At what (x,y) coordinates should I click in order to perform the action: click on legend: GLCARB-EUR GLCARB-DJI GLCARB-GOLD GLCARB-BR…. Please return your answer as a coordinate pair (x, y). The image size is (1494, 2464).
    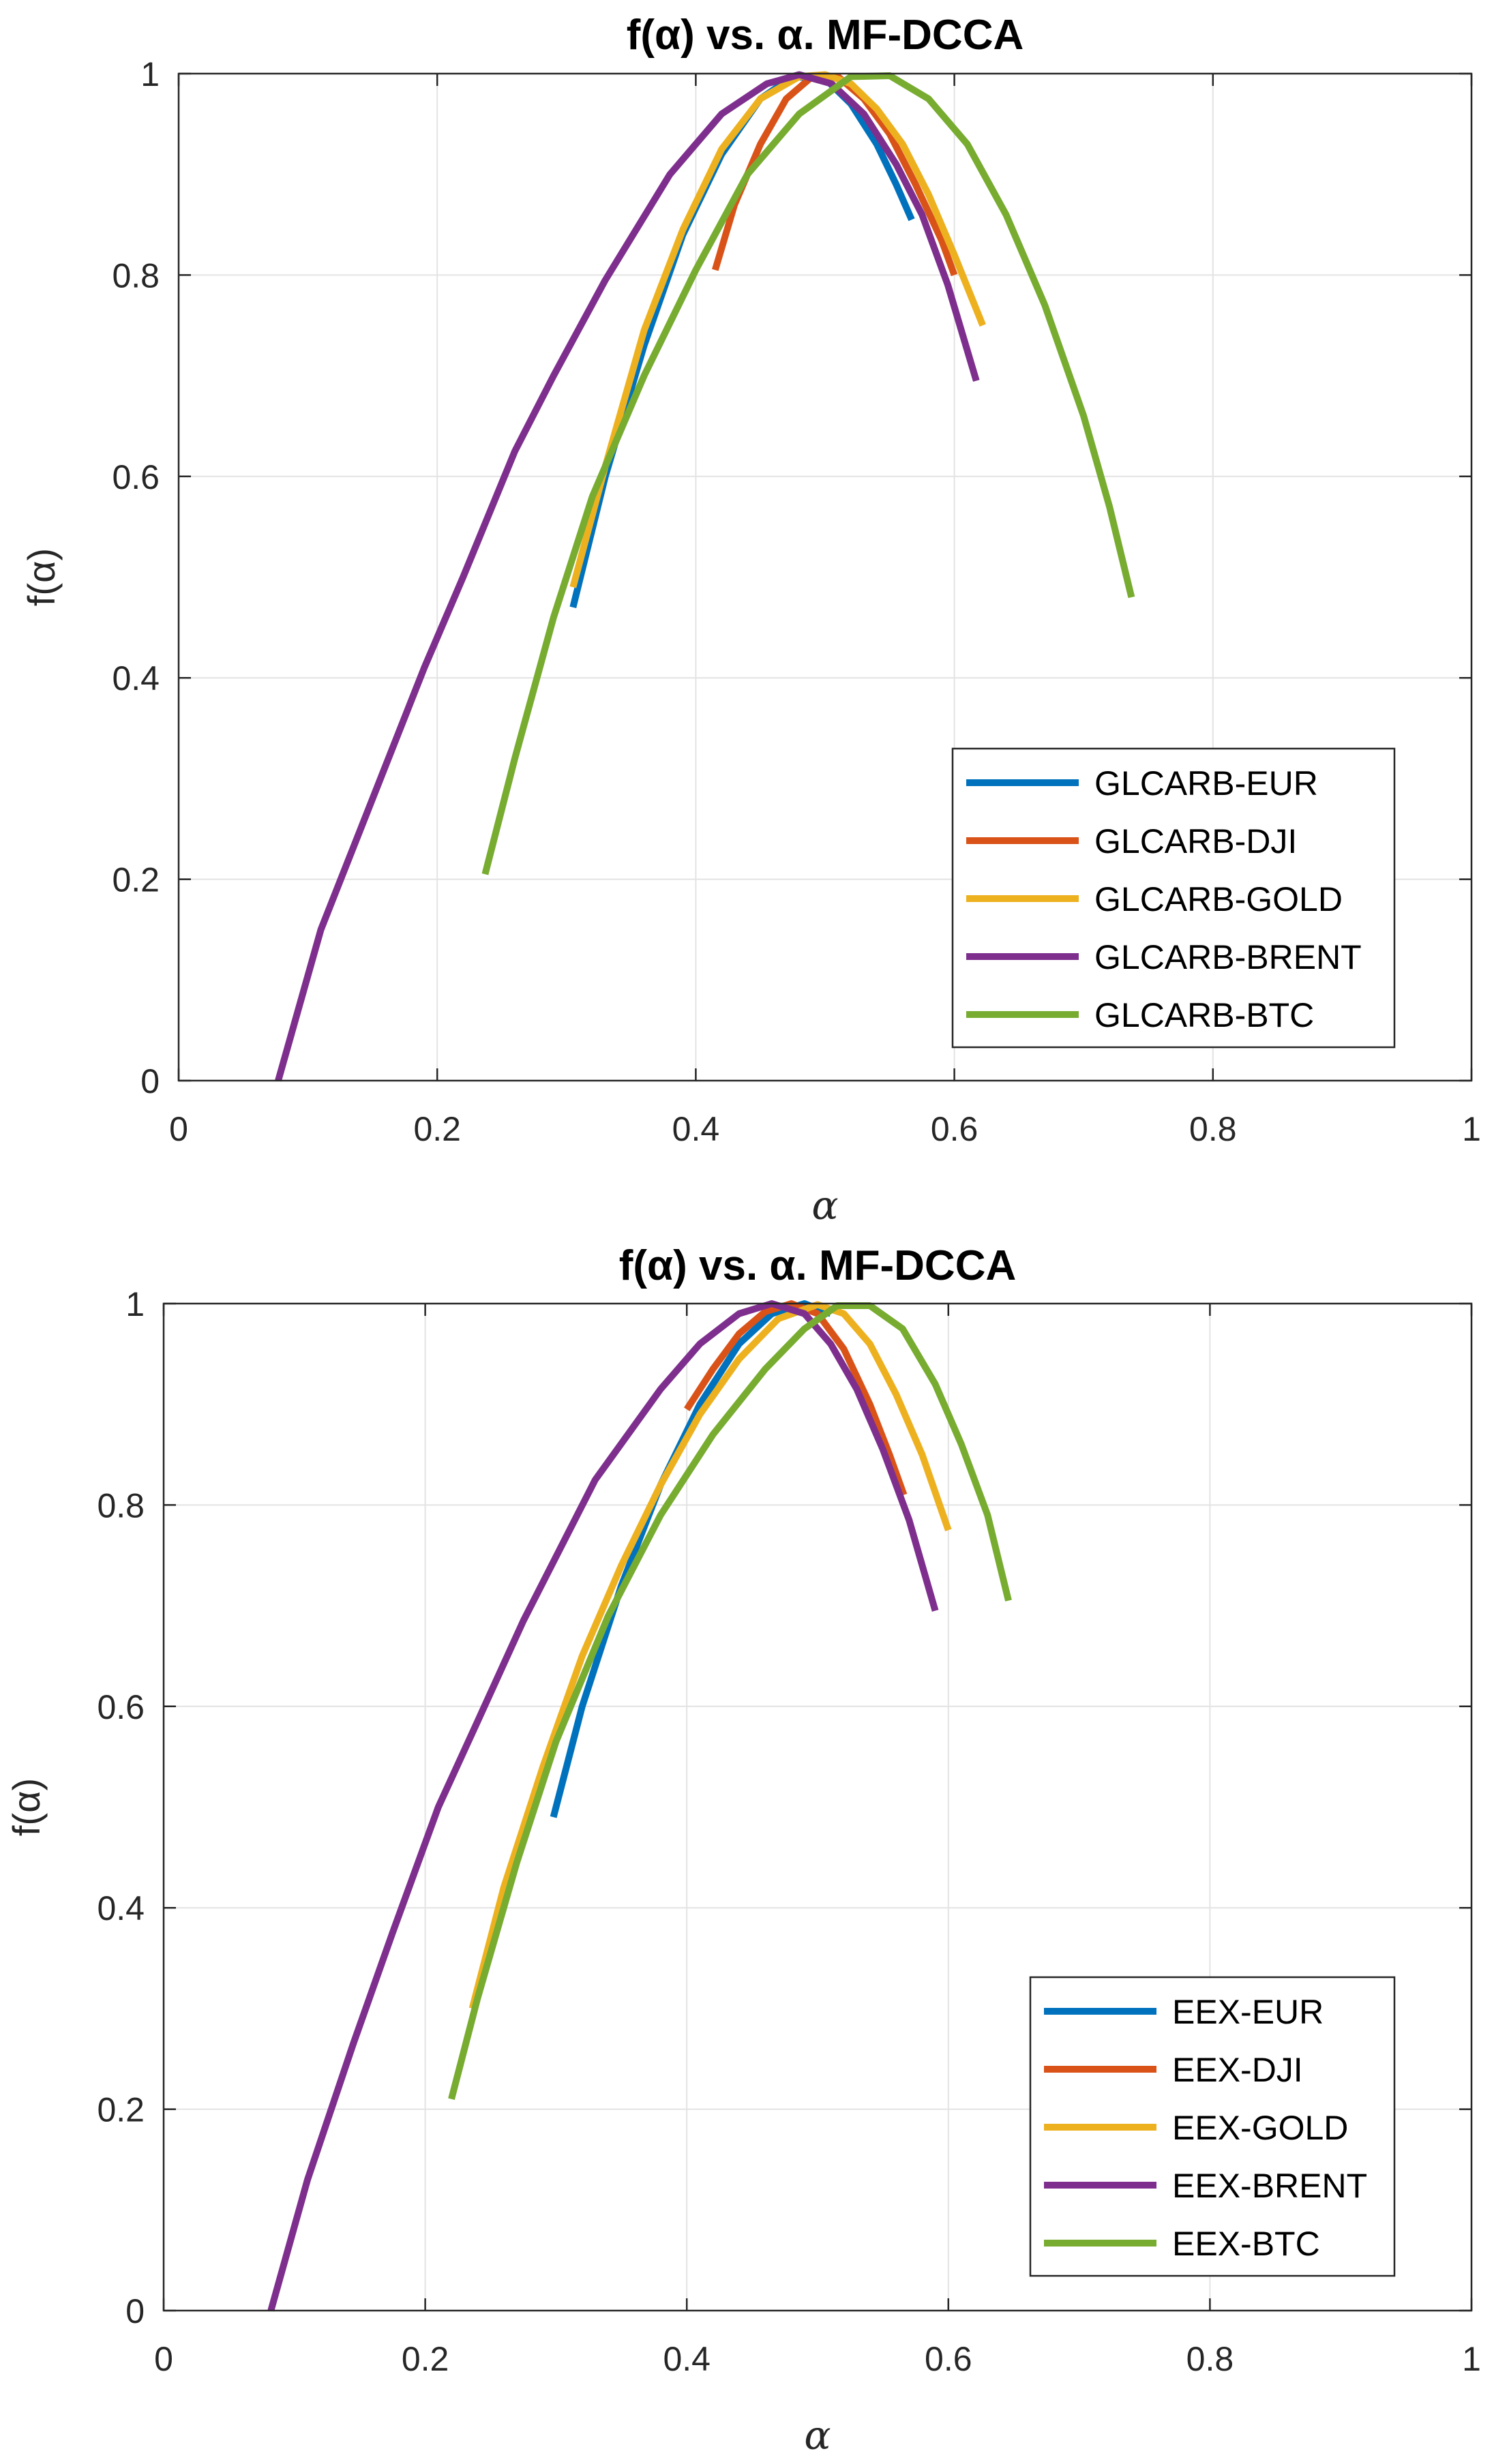
    Looking at the image, I should click on (1173, 898).